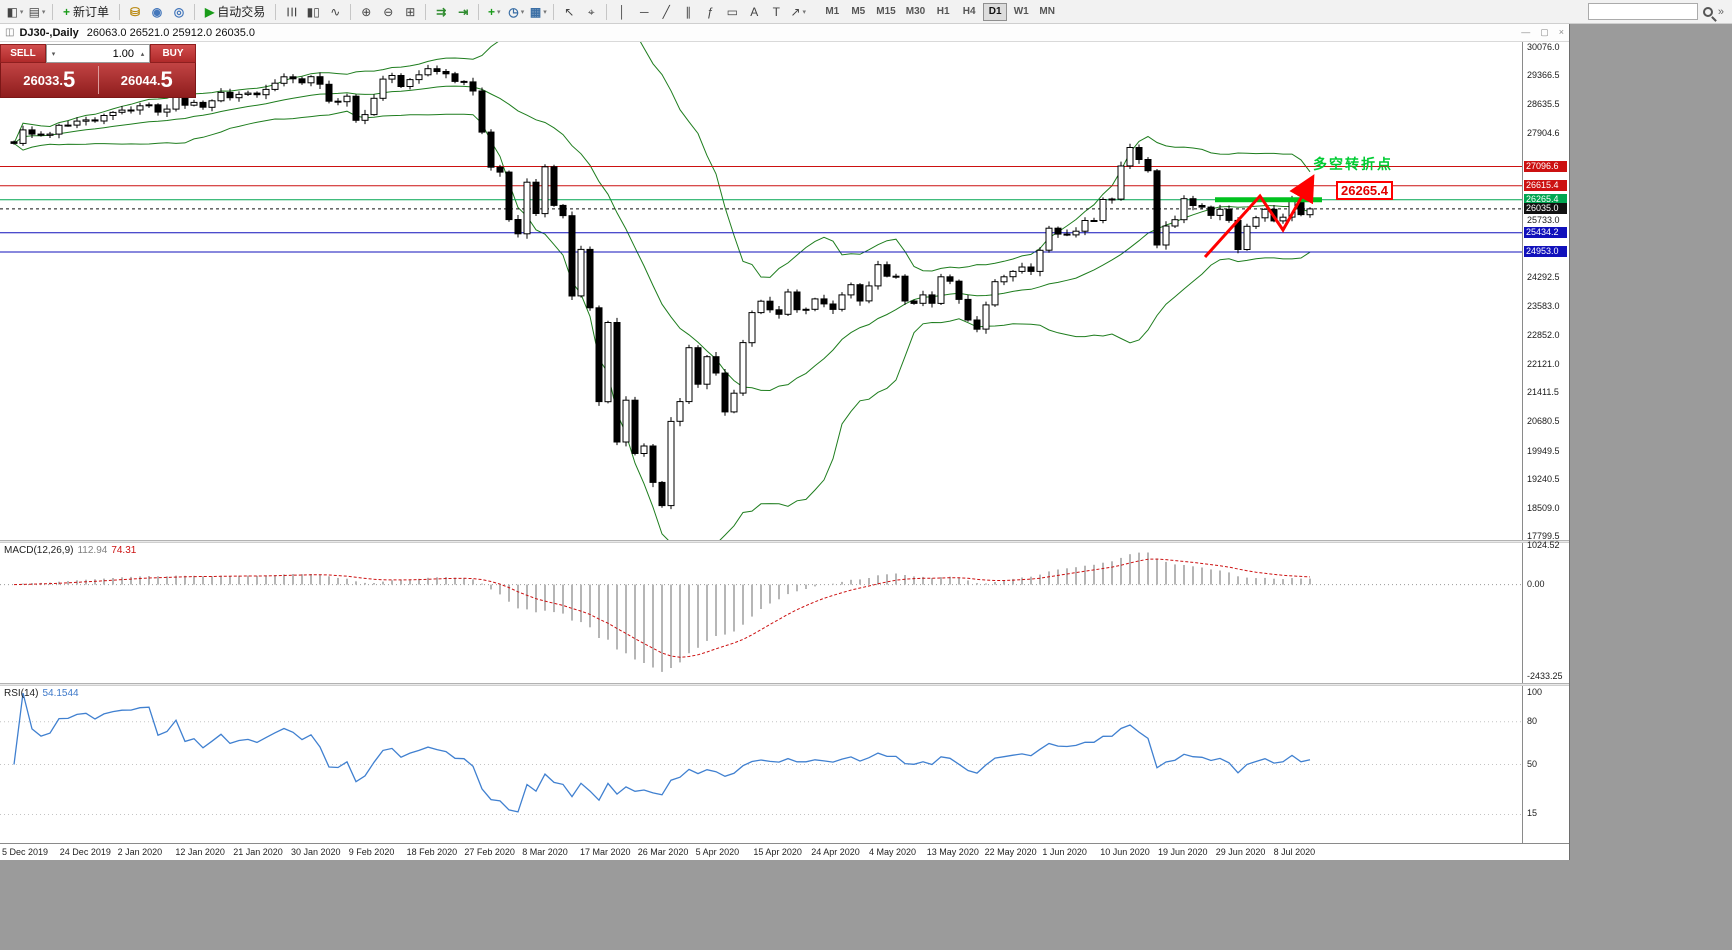  Describe the element at coordinates (688, 12) in the screenshot. I see `equidistant-channel-icon: ∥` at that location.